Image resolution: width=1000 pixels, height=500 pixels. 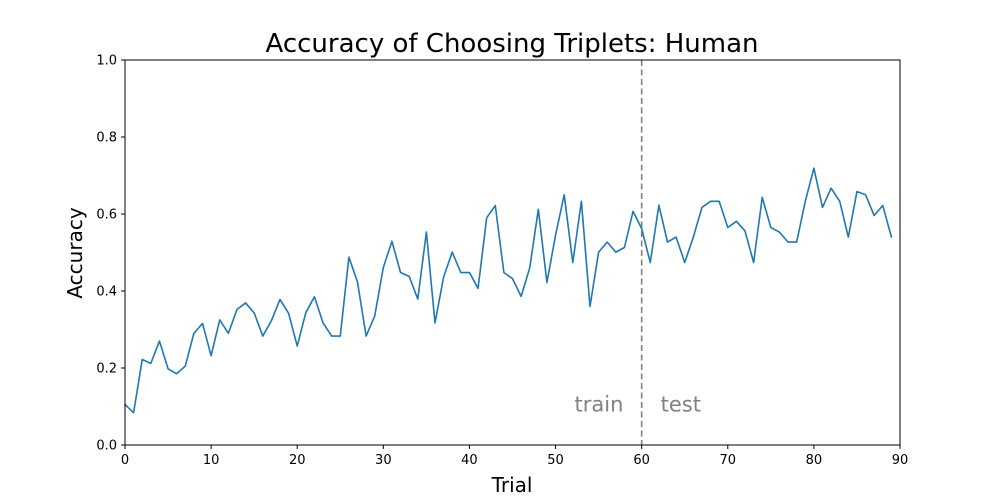 I want to click on x-tick-label: 90, so click(x=900, y=460).